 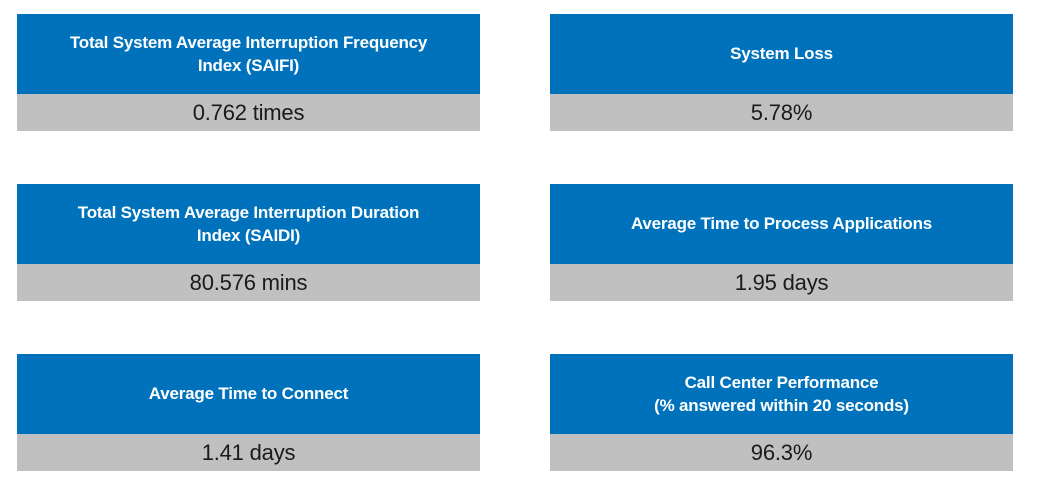 I want to click on kpi-card-valuebar: 96.3%, so click(x=781, y=452).